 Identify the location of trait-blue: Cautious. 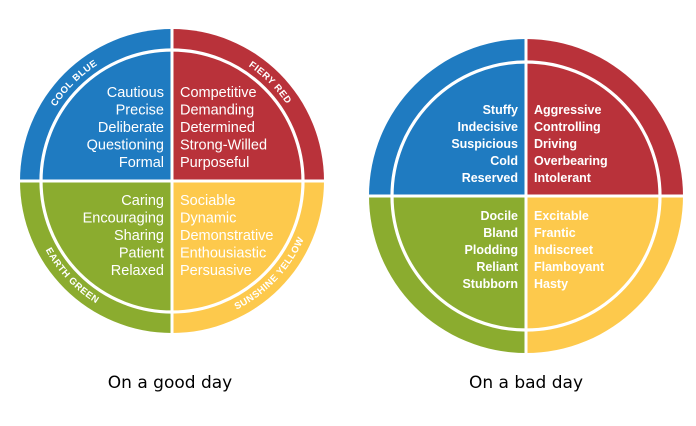
(135, 93).